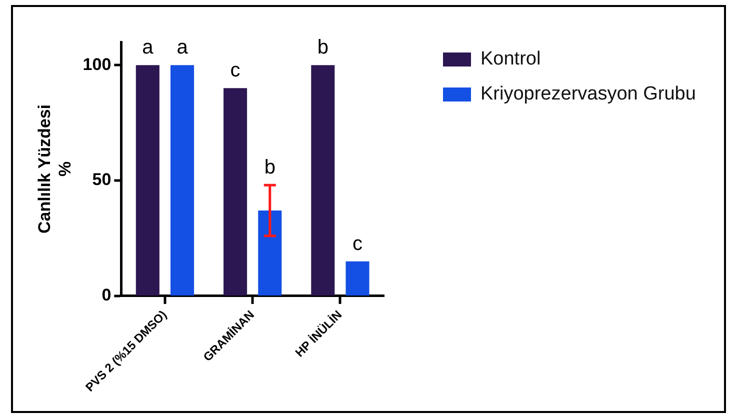  I want to click on legend-label: Kriyoprezervasyon Grubu, so click(588, 94).